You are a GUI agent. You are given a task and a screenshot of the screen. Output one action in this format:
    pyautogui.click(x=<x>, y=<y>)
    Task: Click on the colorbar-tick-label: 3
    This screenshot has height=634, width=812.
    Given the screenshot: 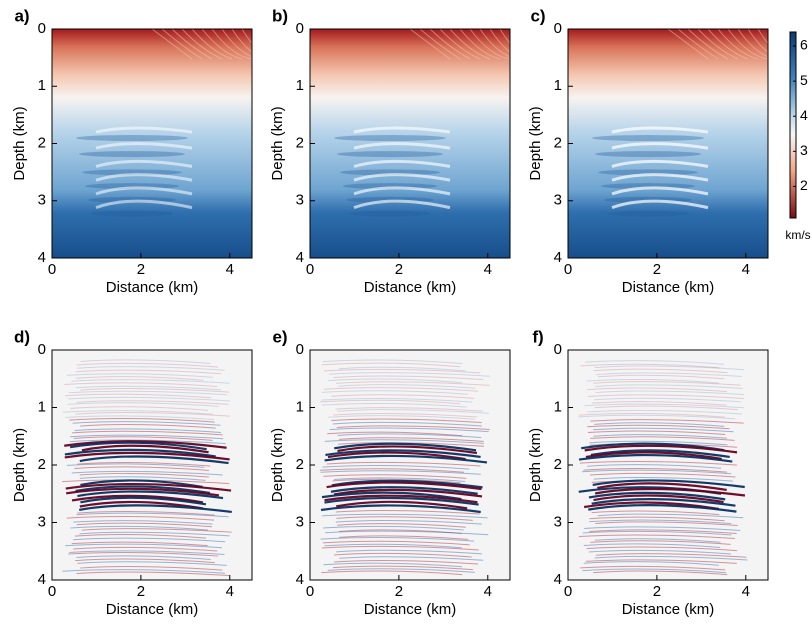 What is the action you would take?
    pyautogui.click(x=804, y=150)
    